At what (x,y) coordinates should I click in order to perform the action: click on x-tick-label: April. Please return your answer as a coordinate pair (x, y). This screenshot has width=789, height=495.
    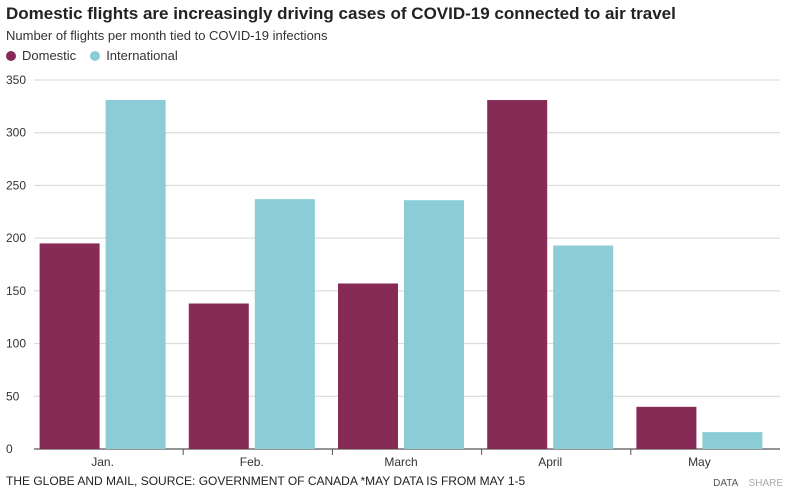
    Looking at the image, I should click on (550, 462).